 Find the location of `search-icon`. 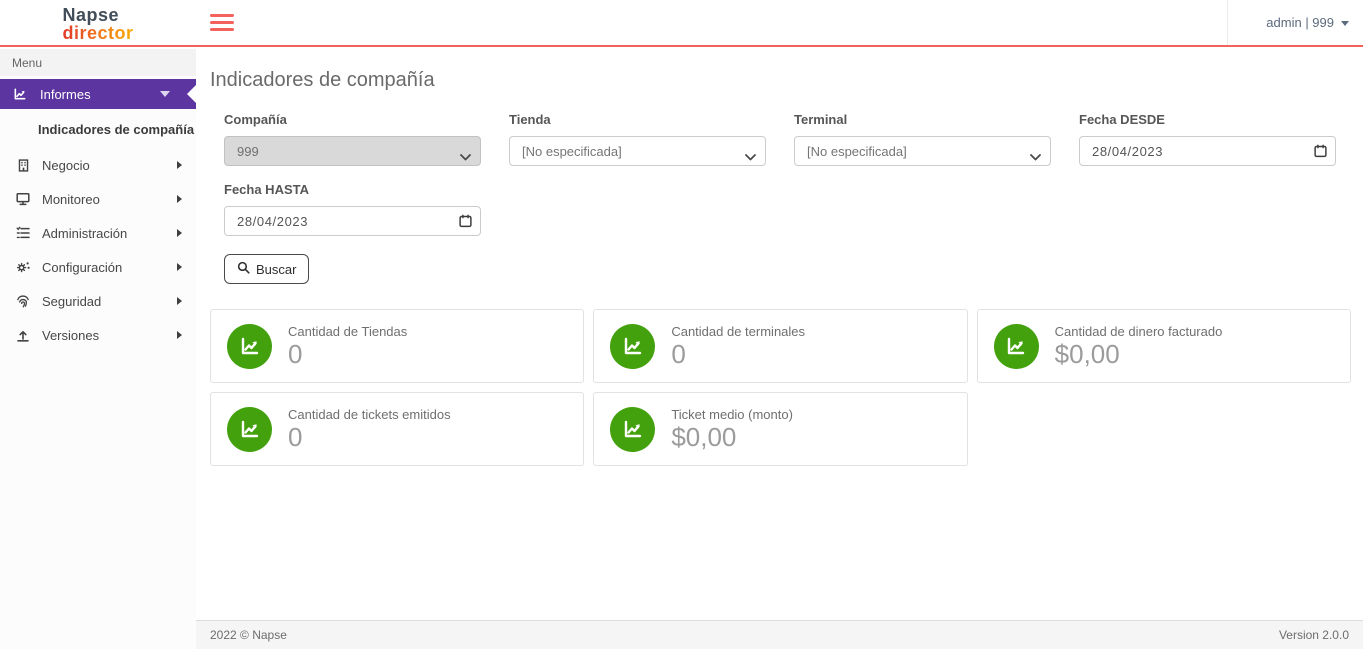

search-icon is located at coordinates (243, 269).